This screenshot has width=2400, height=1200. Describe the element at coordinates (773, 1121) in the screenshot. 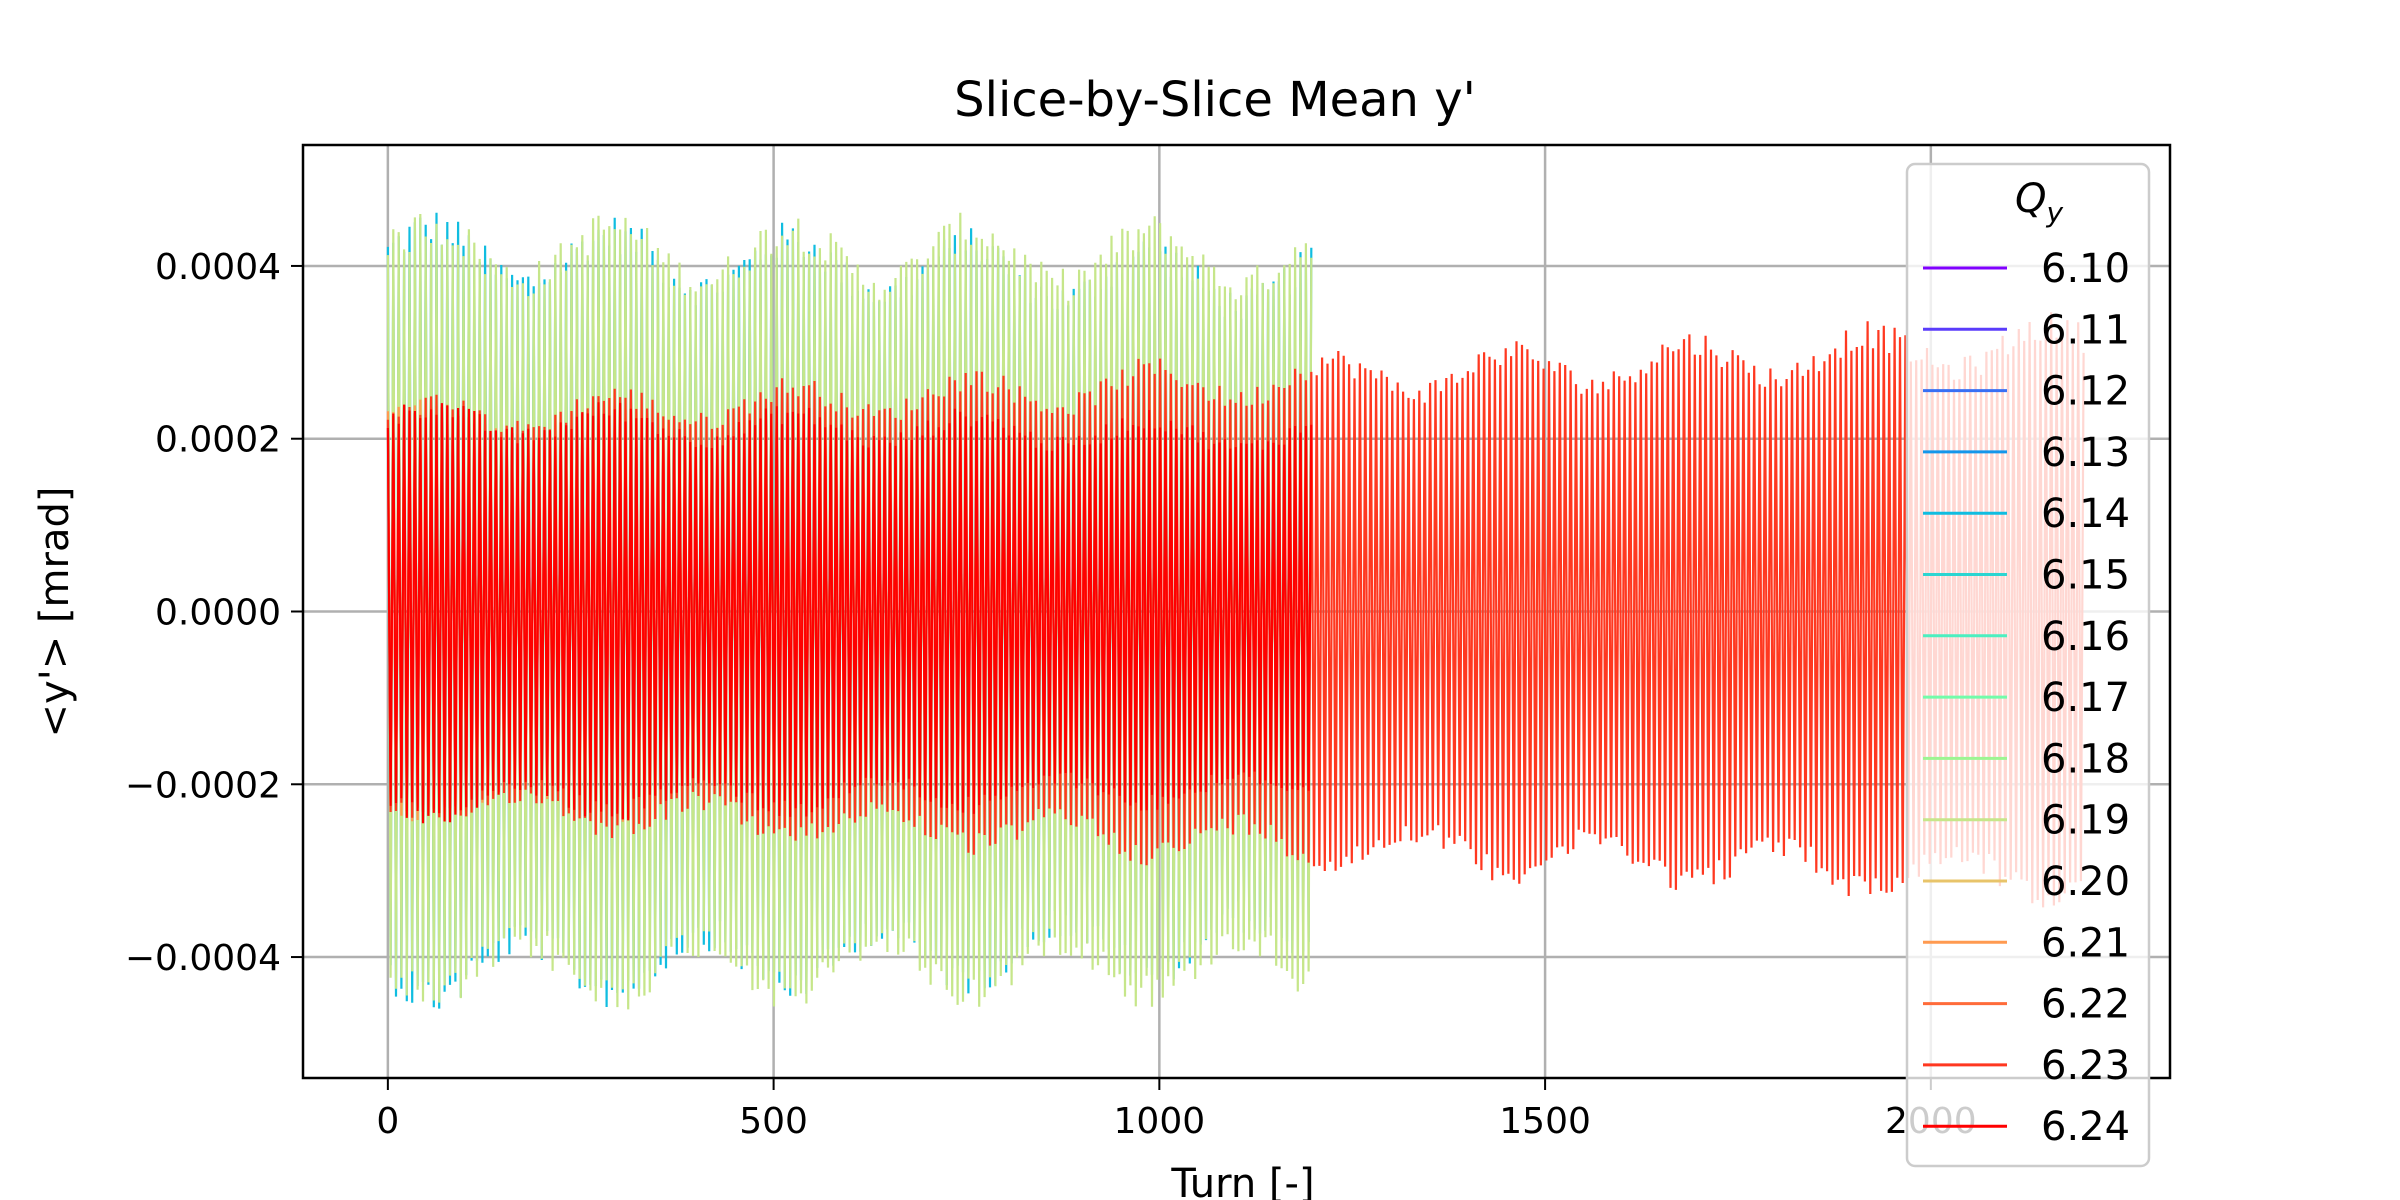

I see `x-tick-label: 500` at that location.